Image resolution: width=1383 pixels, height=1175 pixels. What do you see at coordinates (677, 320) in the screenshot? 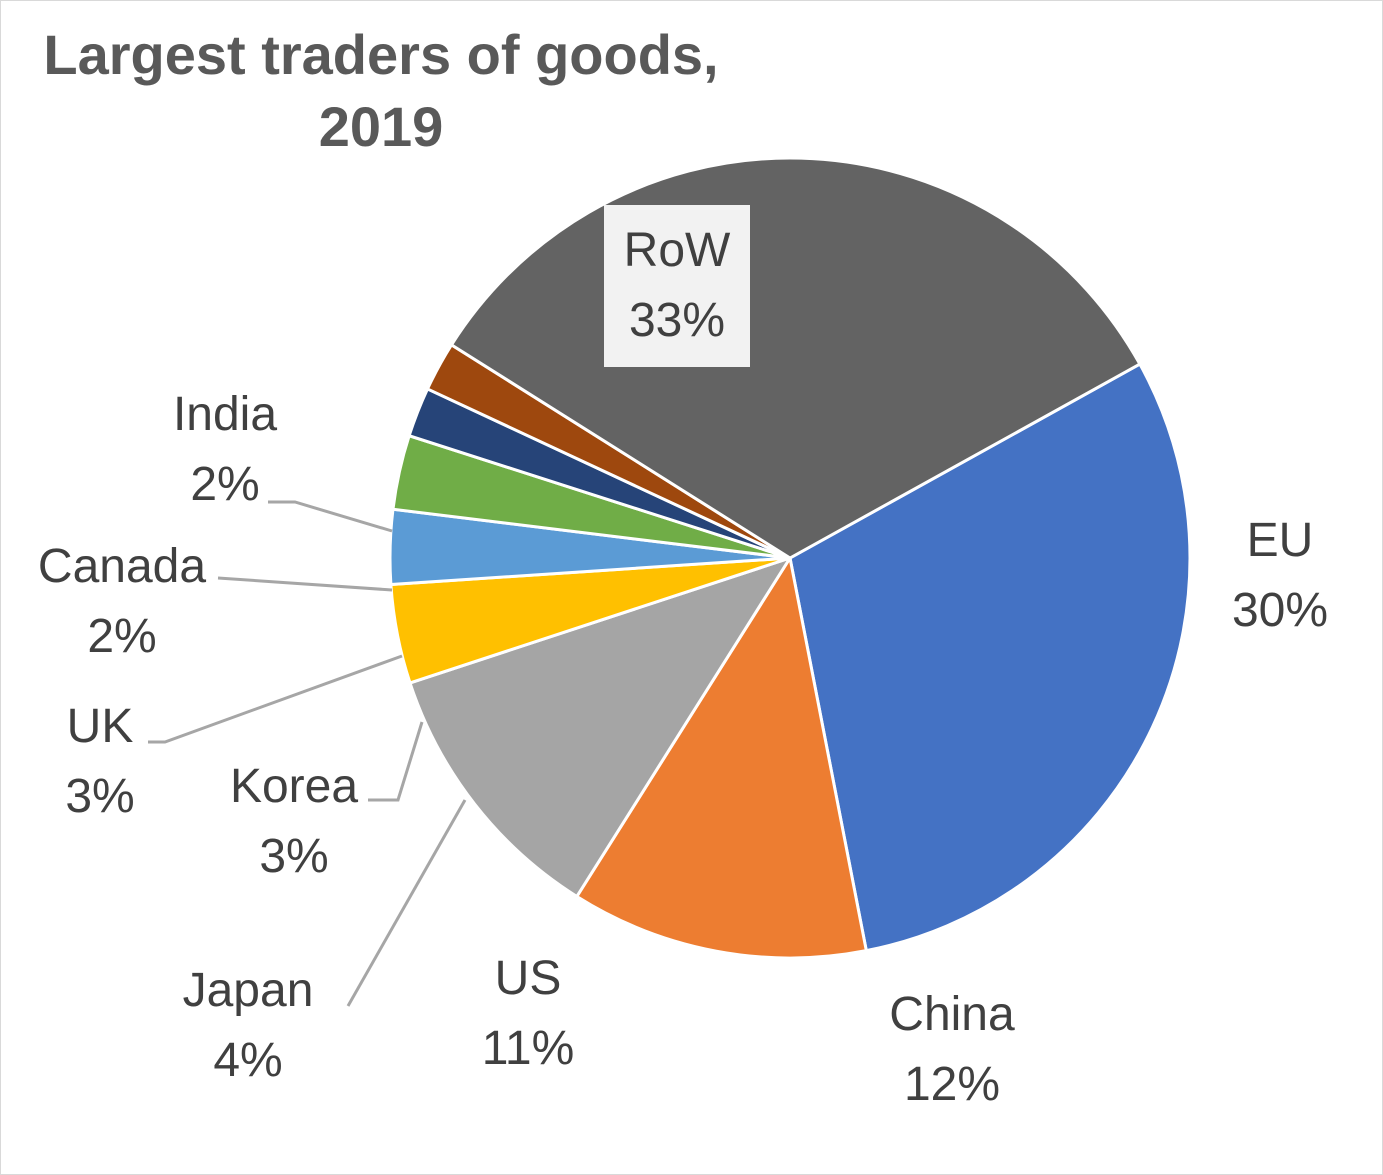
I see `data-label-value-row: 33%` at bounding box center [677, 320].